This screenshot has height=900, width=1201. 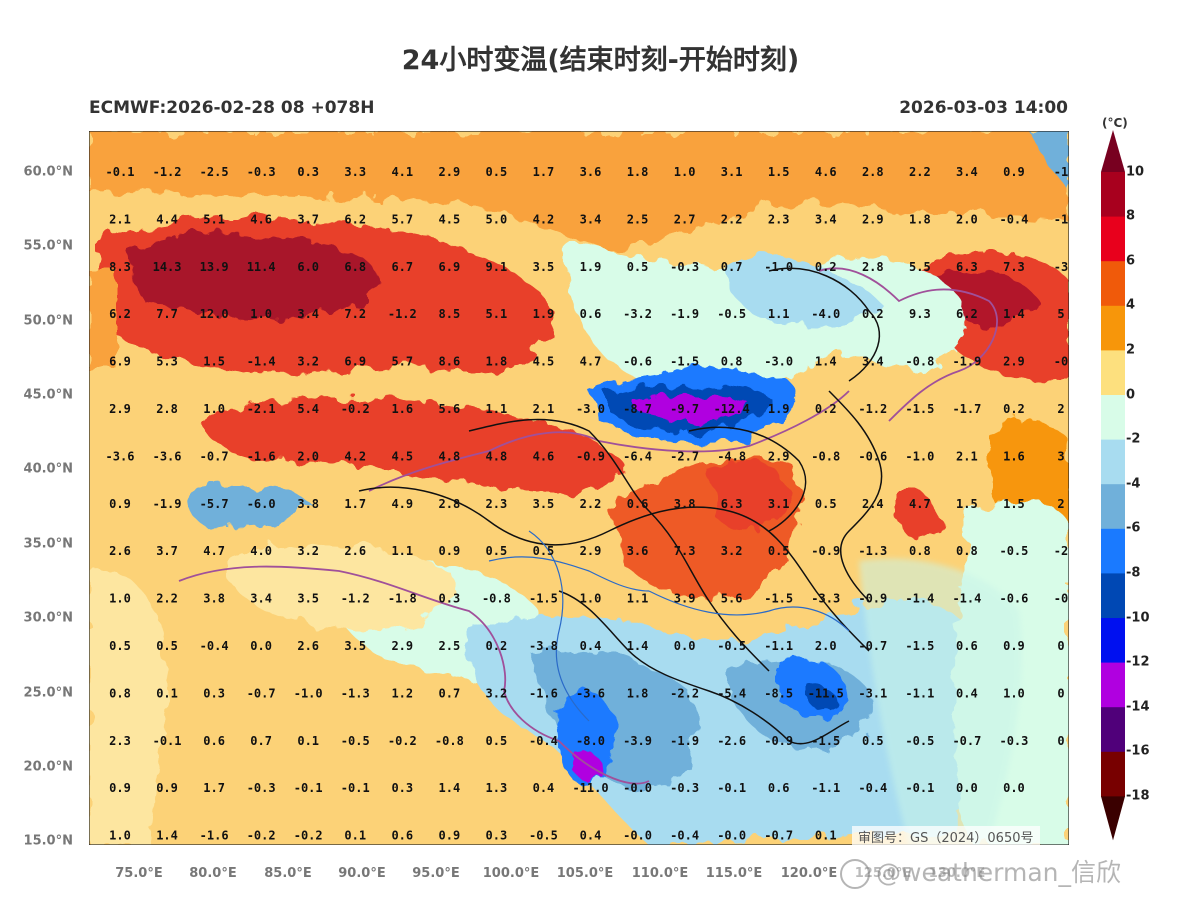 I want to click on lat-label: 15.0°N, so click(x=48, y=841).